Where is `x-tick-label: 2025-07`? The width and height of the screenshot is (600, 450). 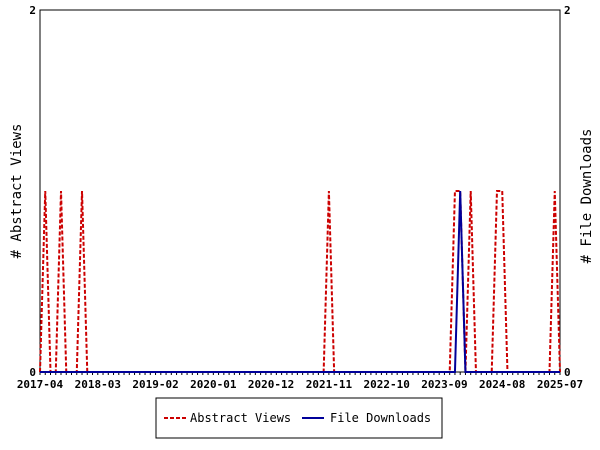 x-tick-label: 2025-07 is located at coordinates (560, 384).